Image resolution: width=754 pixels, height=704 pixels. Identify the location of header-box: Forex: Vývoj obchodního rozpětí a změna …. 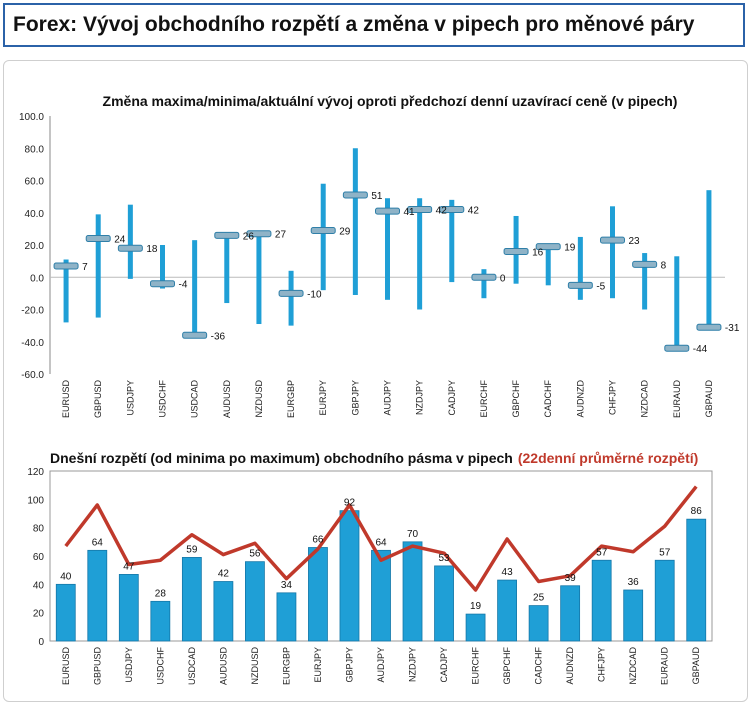
(374, 25).